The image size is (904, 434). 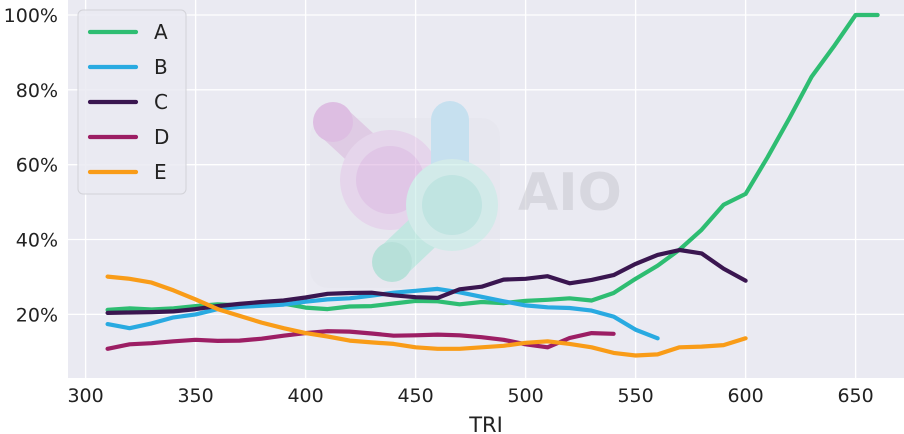 I want to click on x-tick-label: 550, so click(x=635, y=396).